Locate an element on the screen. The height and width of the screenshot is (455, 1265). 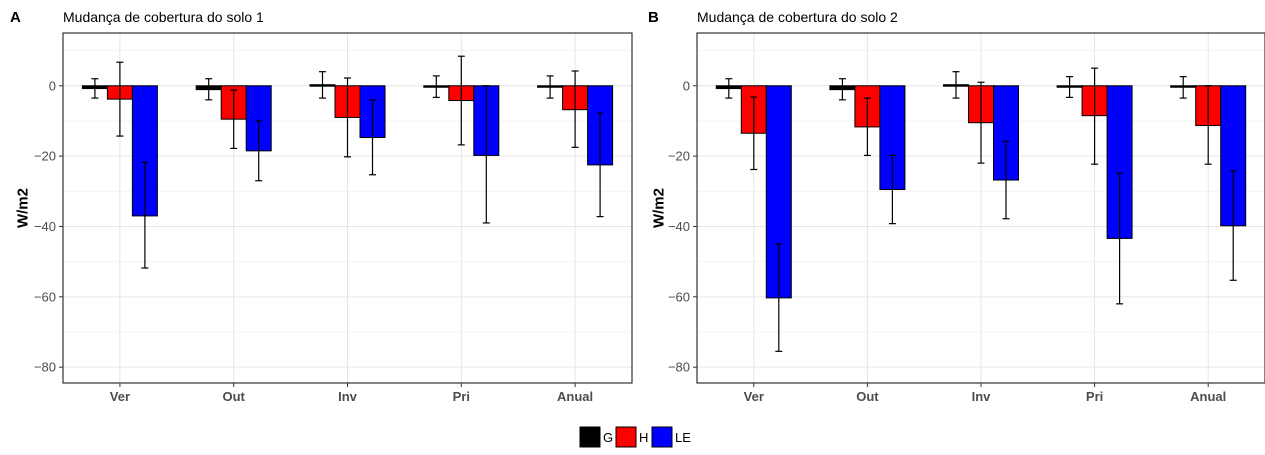
legend-key-le is located at coordinates (662, 437).